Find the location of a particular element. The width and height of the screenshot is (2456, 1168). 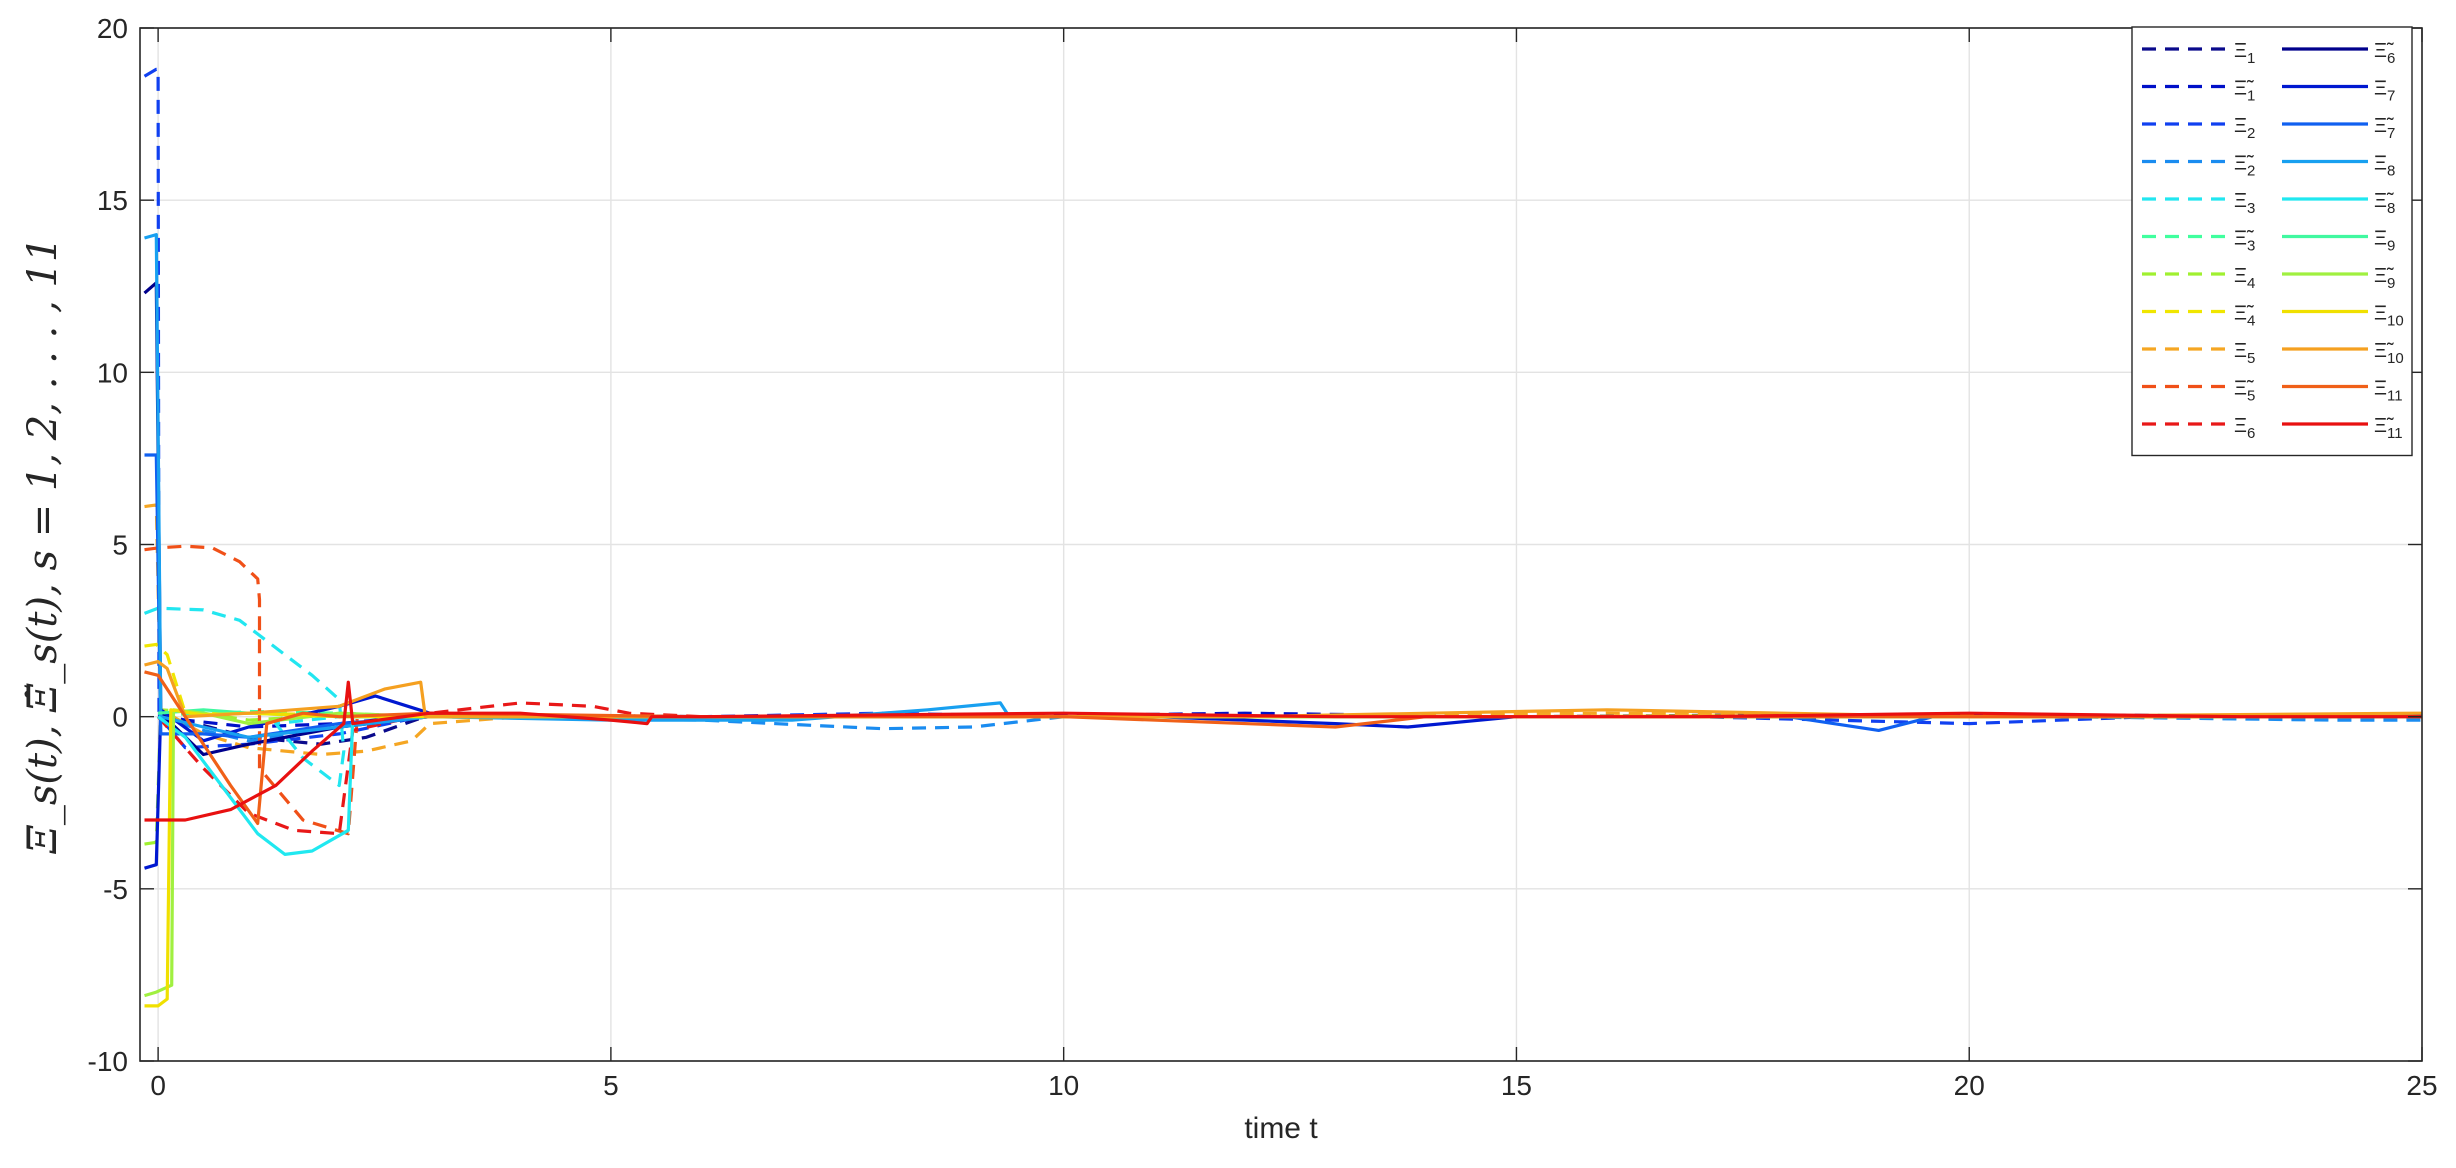

y-tick-label: -10 is located at coordinates (108, 1061).